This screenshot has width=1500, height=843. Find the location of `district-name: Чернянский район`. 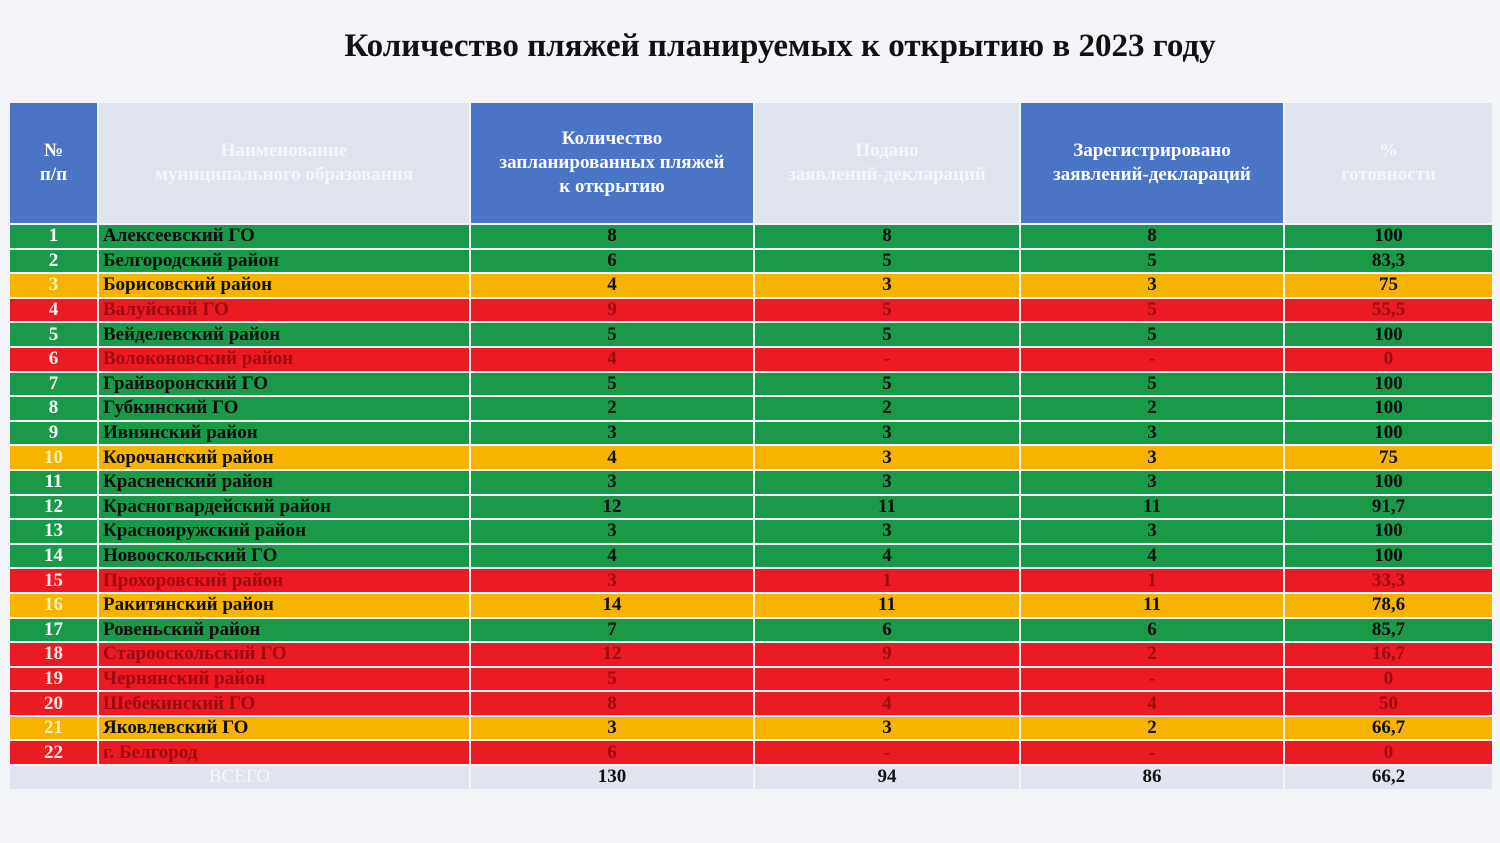

district-name: Чернянский район is located at coordinates (284, 679).